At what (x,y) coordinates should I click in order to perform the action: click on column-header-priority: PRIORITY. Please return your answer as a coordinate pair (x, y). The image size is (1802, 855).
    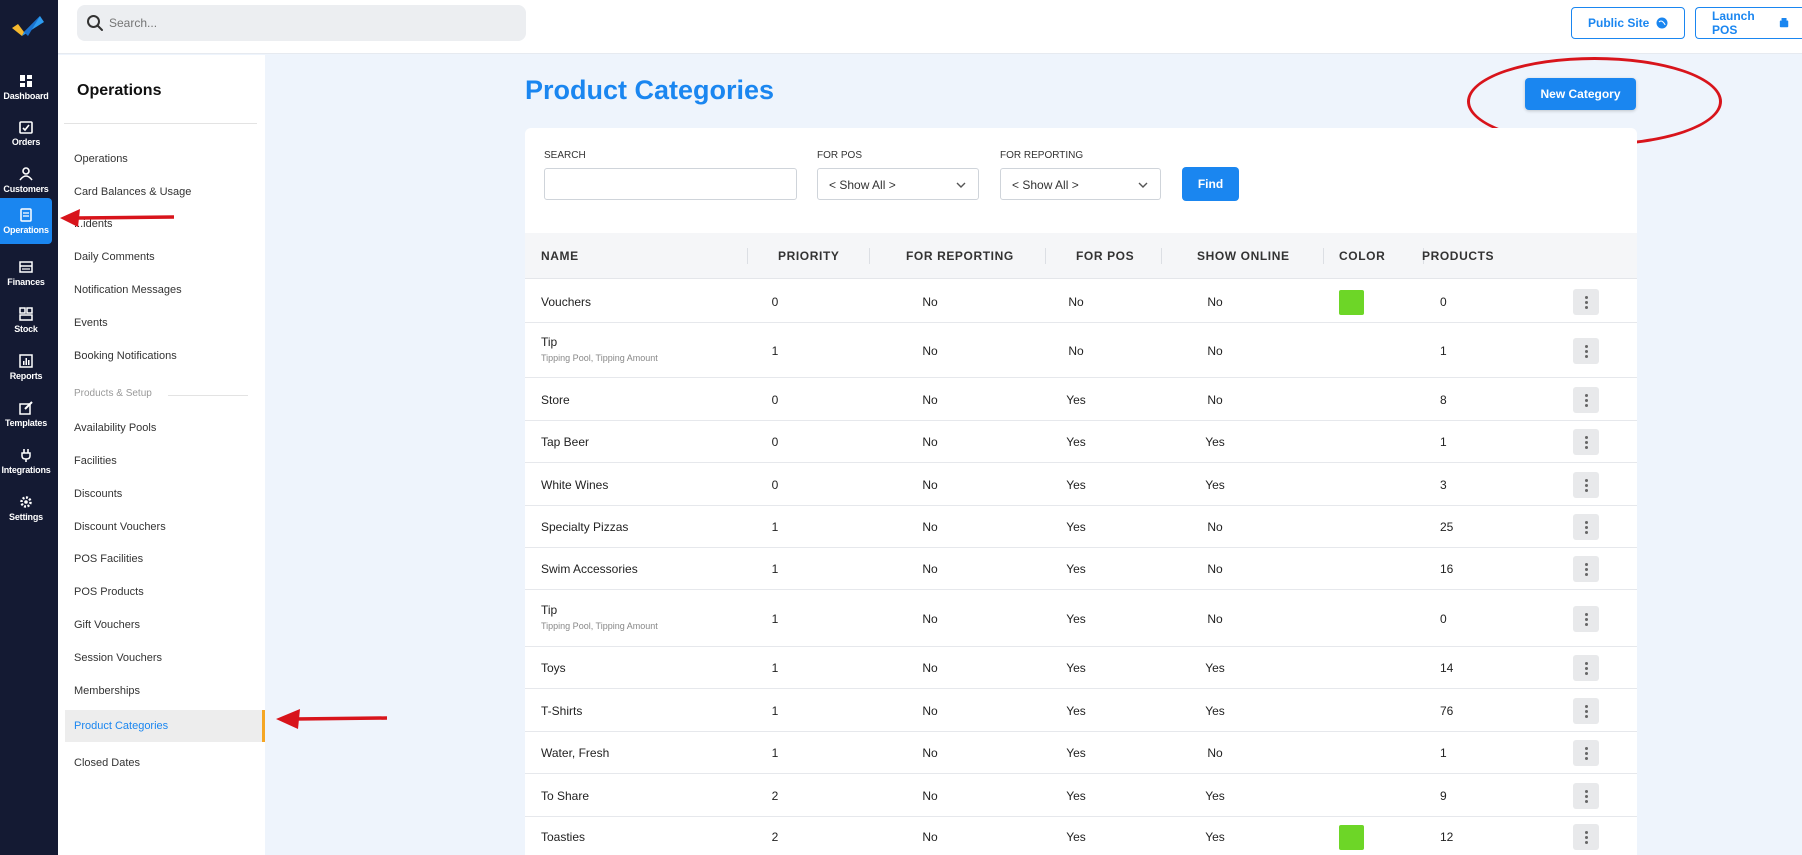
    Looking at the image, I should click on (809, 256).